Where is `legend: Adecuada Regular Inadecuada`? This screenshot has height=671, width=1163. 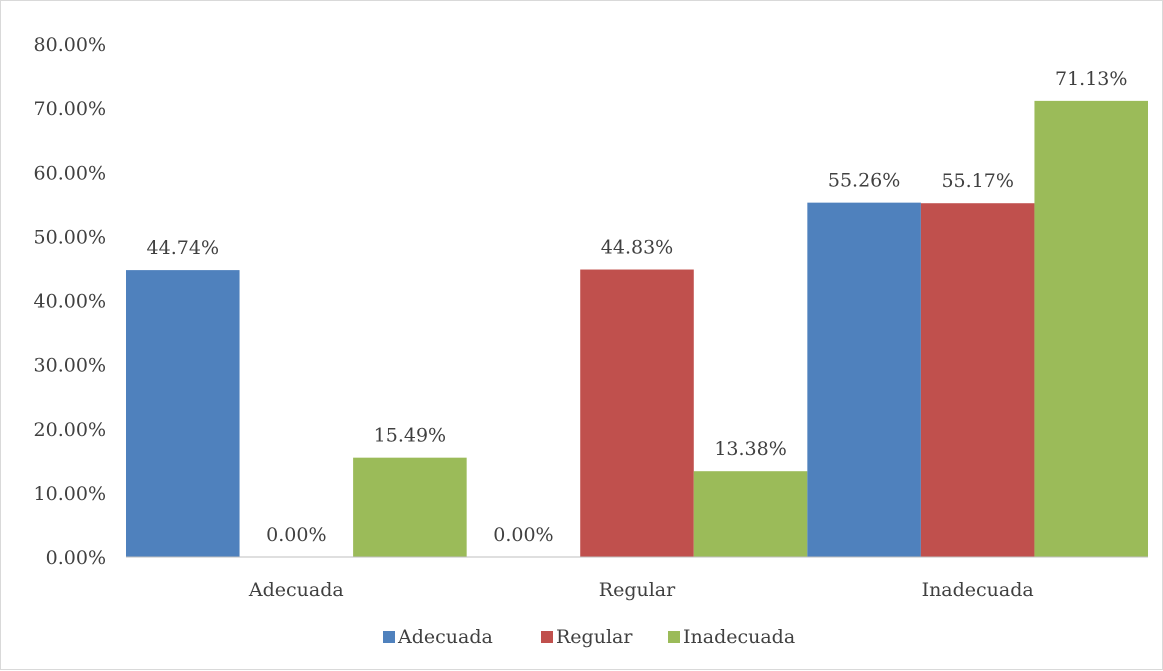
legend: Adecuada Regular Inadecuada is located at coordinates (589, 637).